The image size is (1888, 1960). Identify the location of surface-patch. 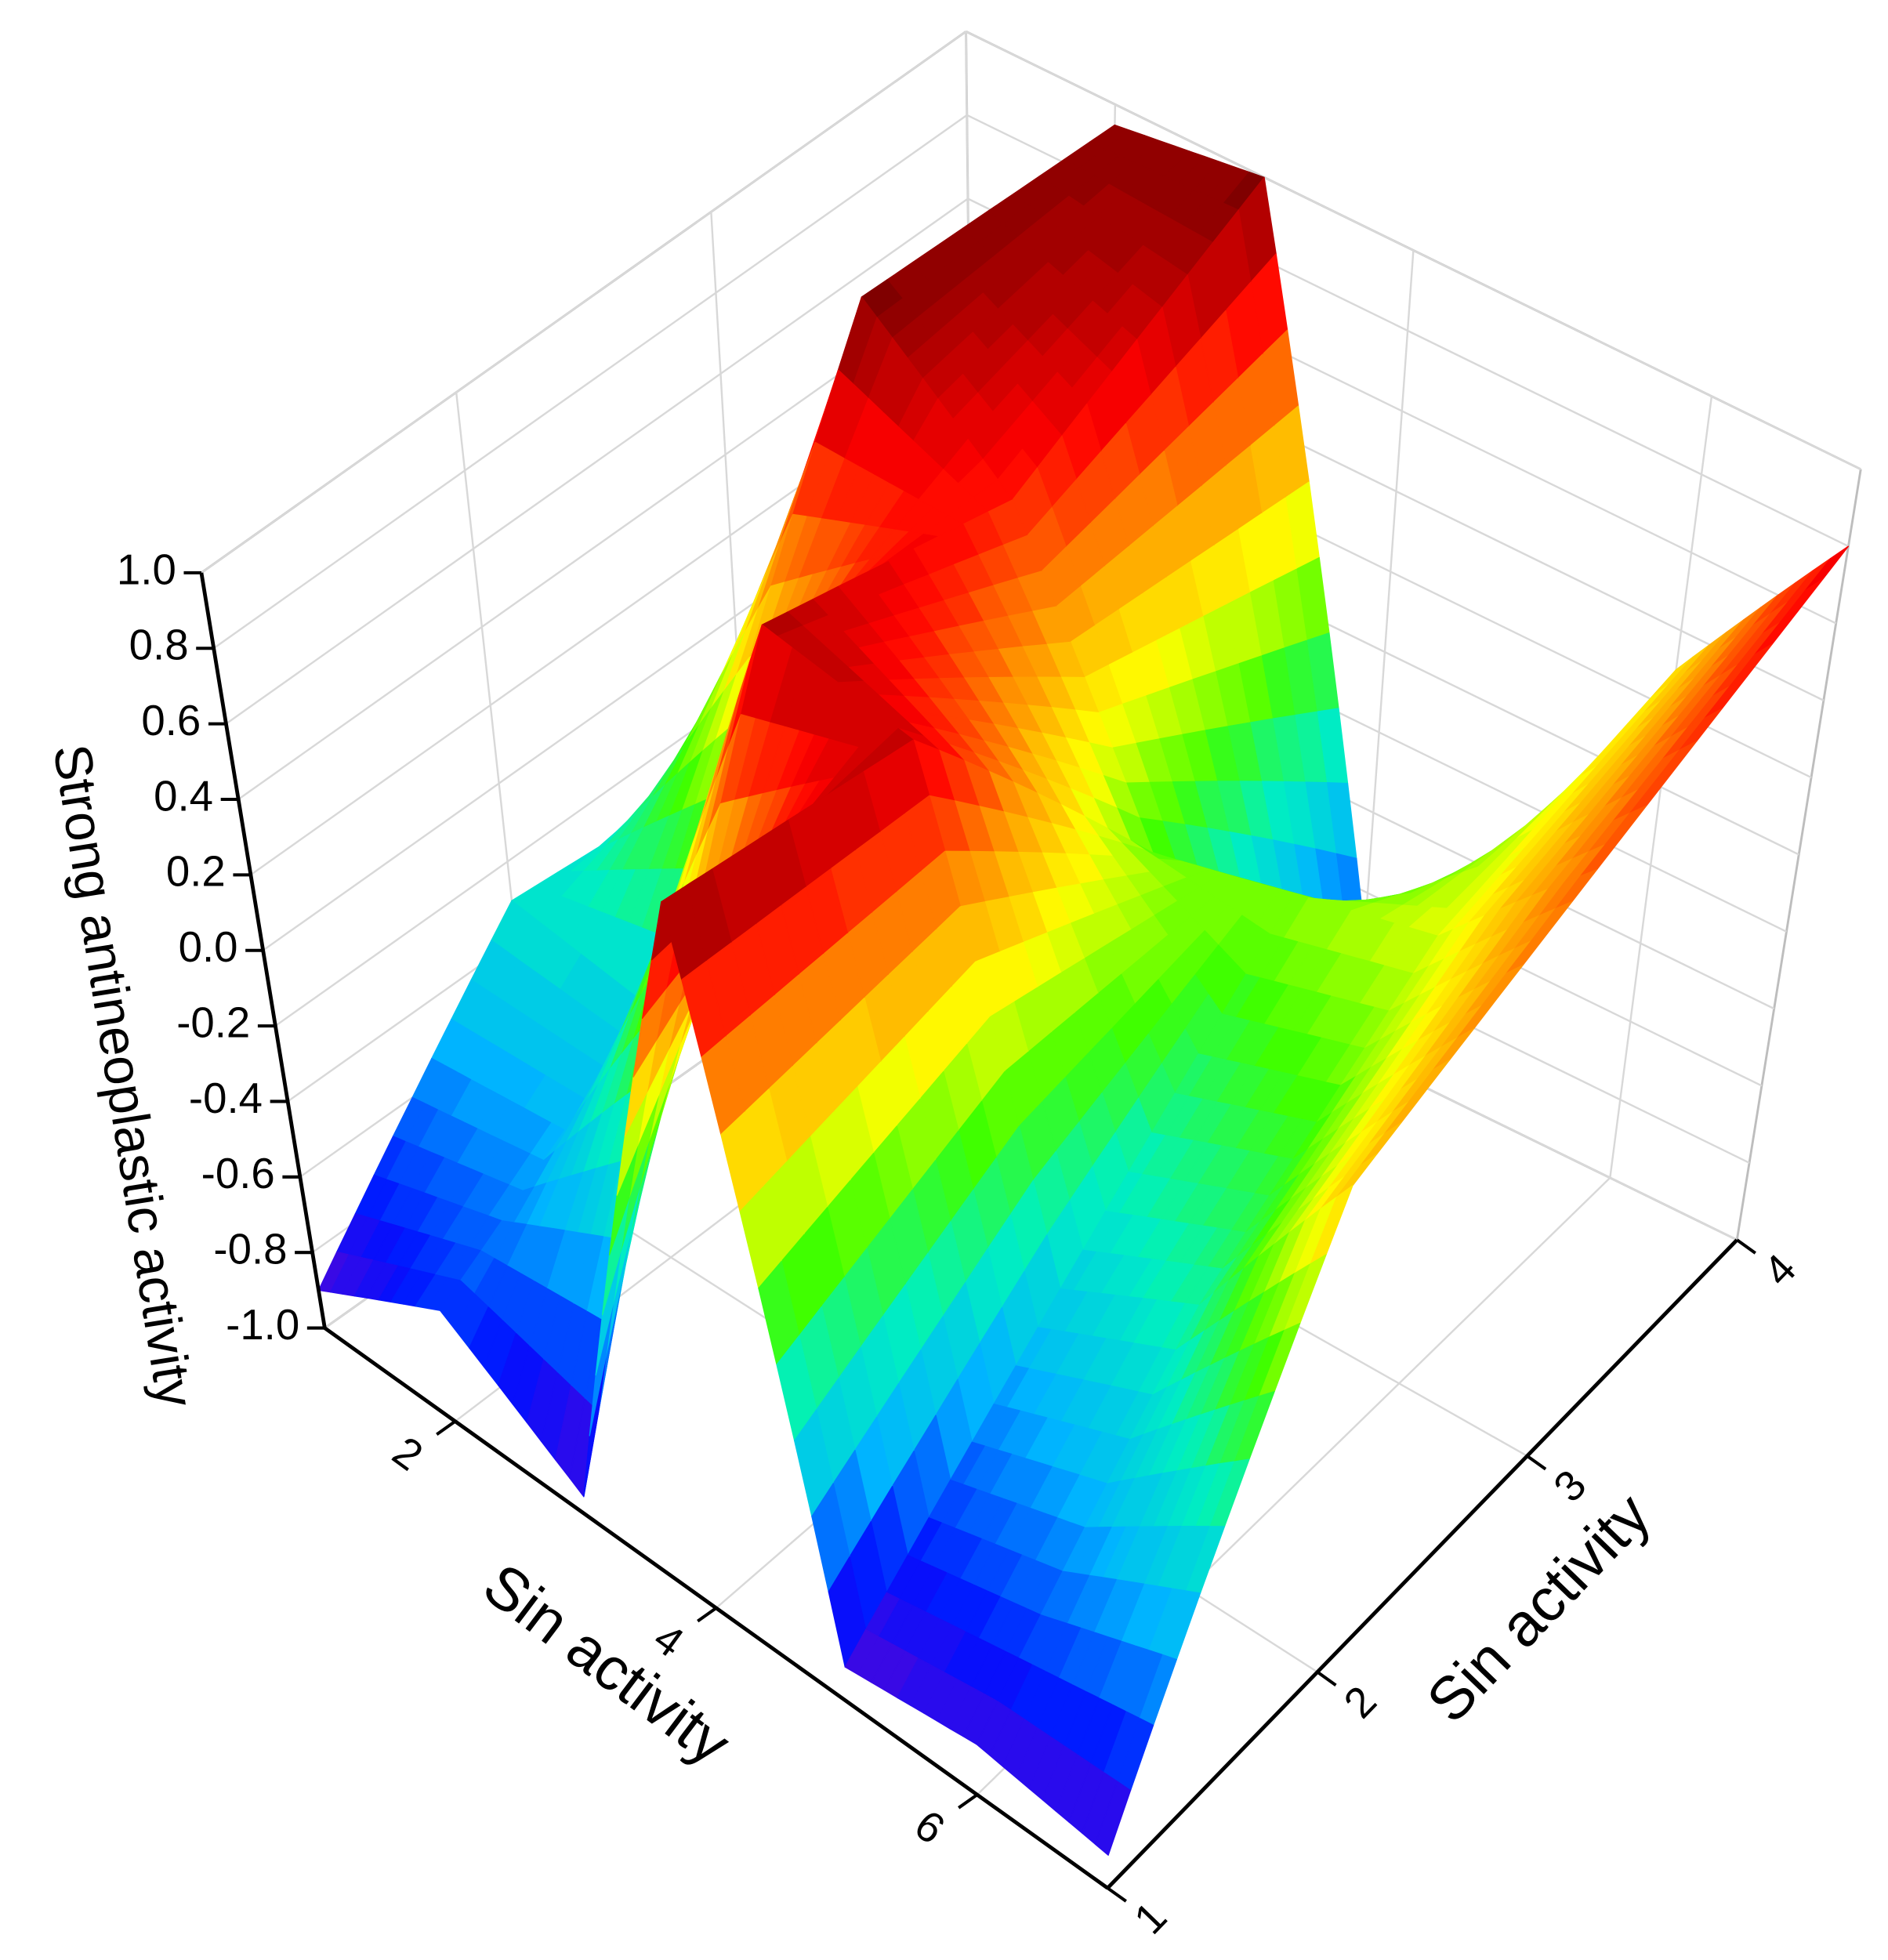
(1113, 1819).